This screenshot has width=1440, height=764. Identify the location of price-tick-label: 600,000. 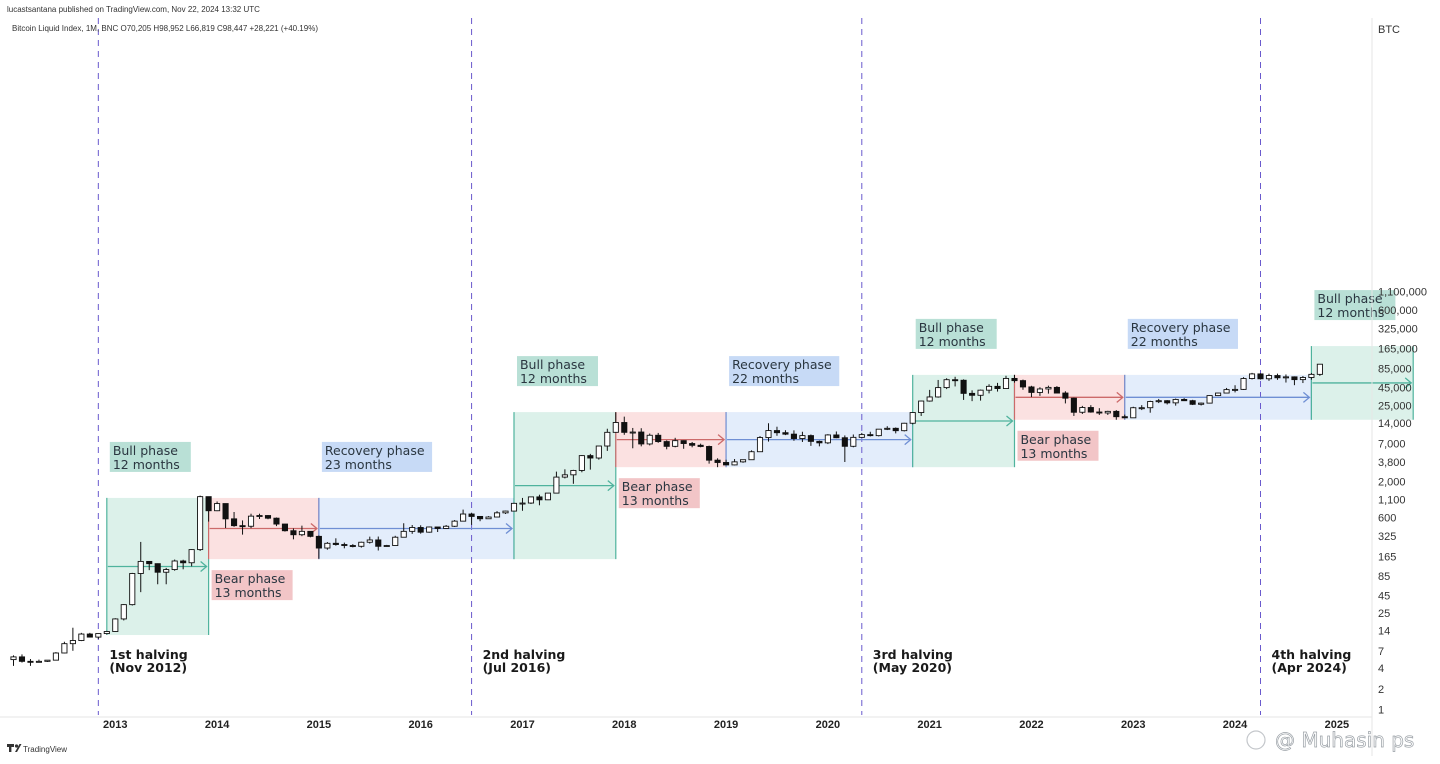
(1398, 311).